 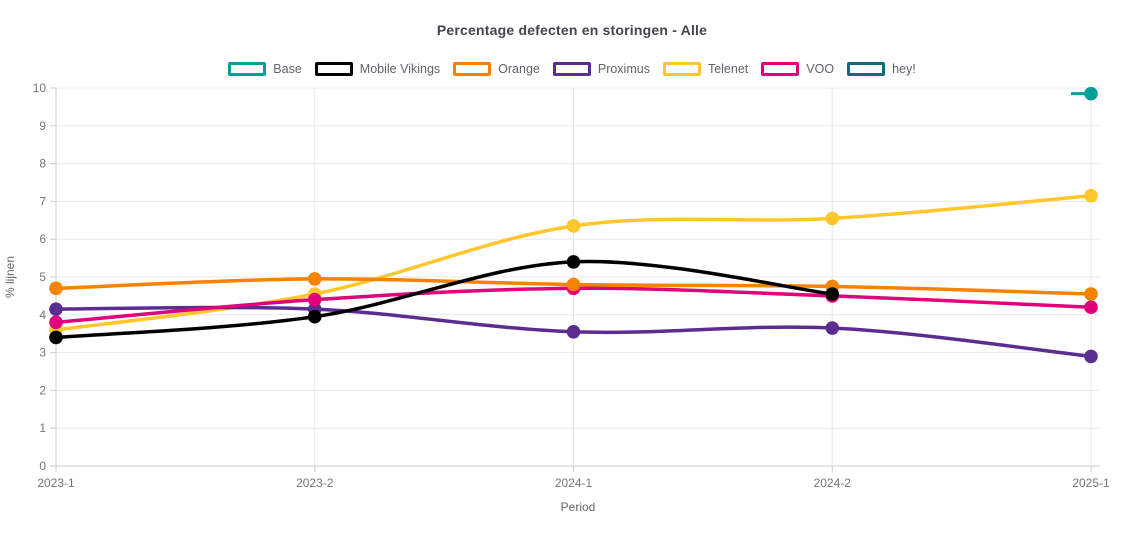 I want to click on legend-item-proximus: Proximus, so click(x=601, y=69).